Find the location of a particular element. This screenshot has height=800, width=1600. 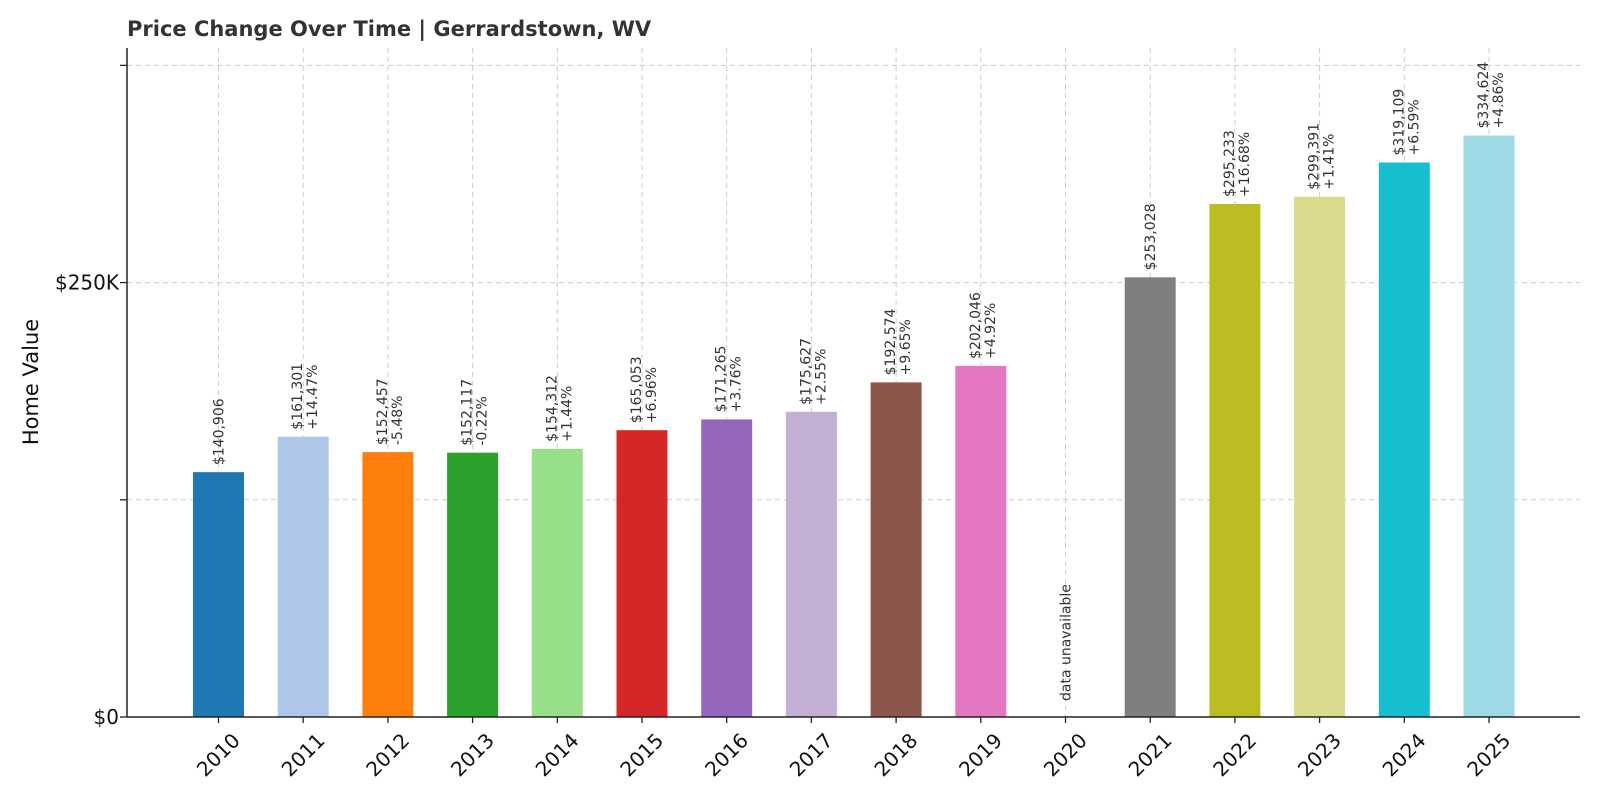

bar-2024 is located at coordinates (1404, 439).